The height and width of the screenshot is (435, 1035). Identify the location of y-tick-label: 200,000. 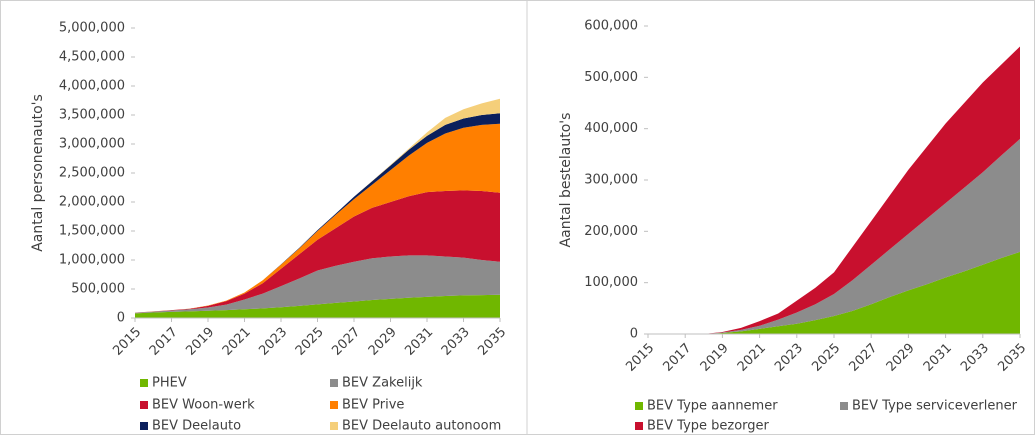
(611, 231).